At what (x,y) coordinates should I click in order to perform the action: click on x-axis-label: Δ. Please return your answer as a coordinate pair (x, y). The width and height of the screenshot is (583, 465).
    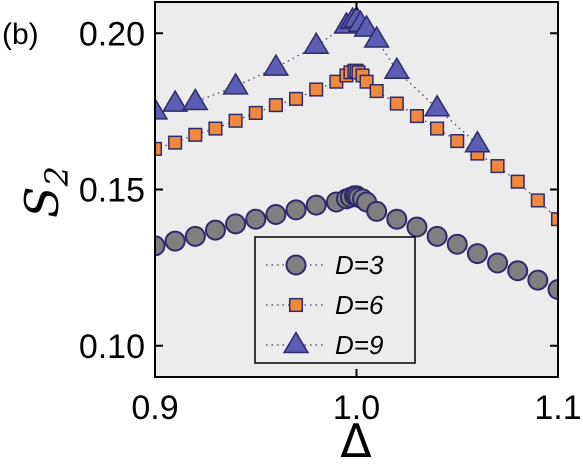
    Looking at the image, I should click on (356, 439).